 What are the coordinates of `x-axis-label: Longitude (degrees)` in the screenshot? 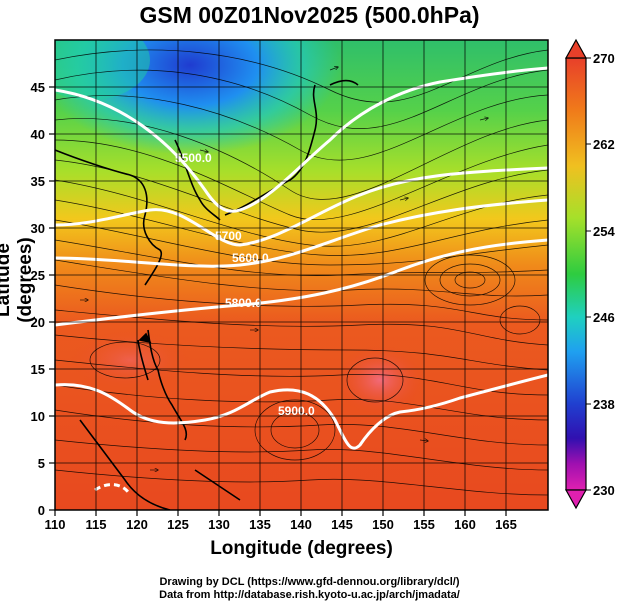 It's located at (301, 548).